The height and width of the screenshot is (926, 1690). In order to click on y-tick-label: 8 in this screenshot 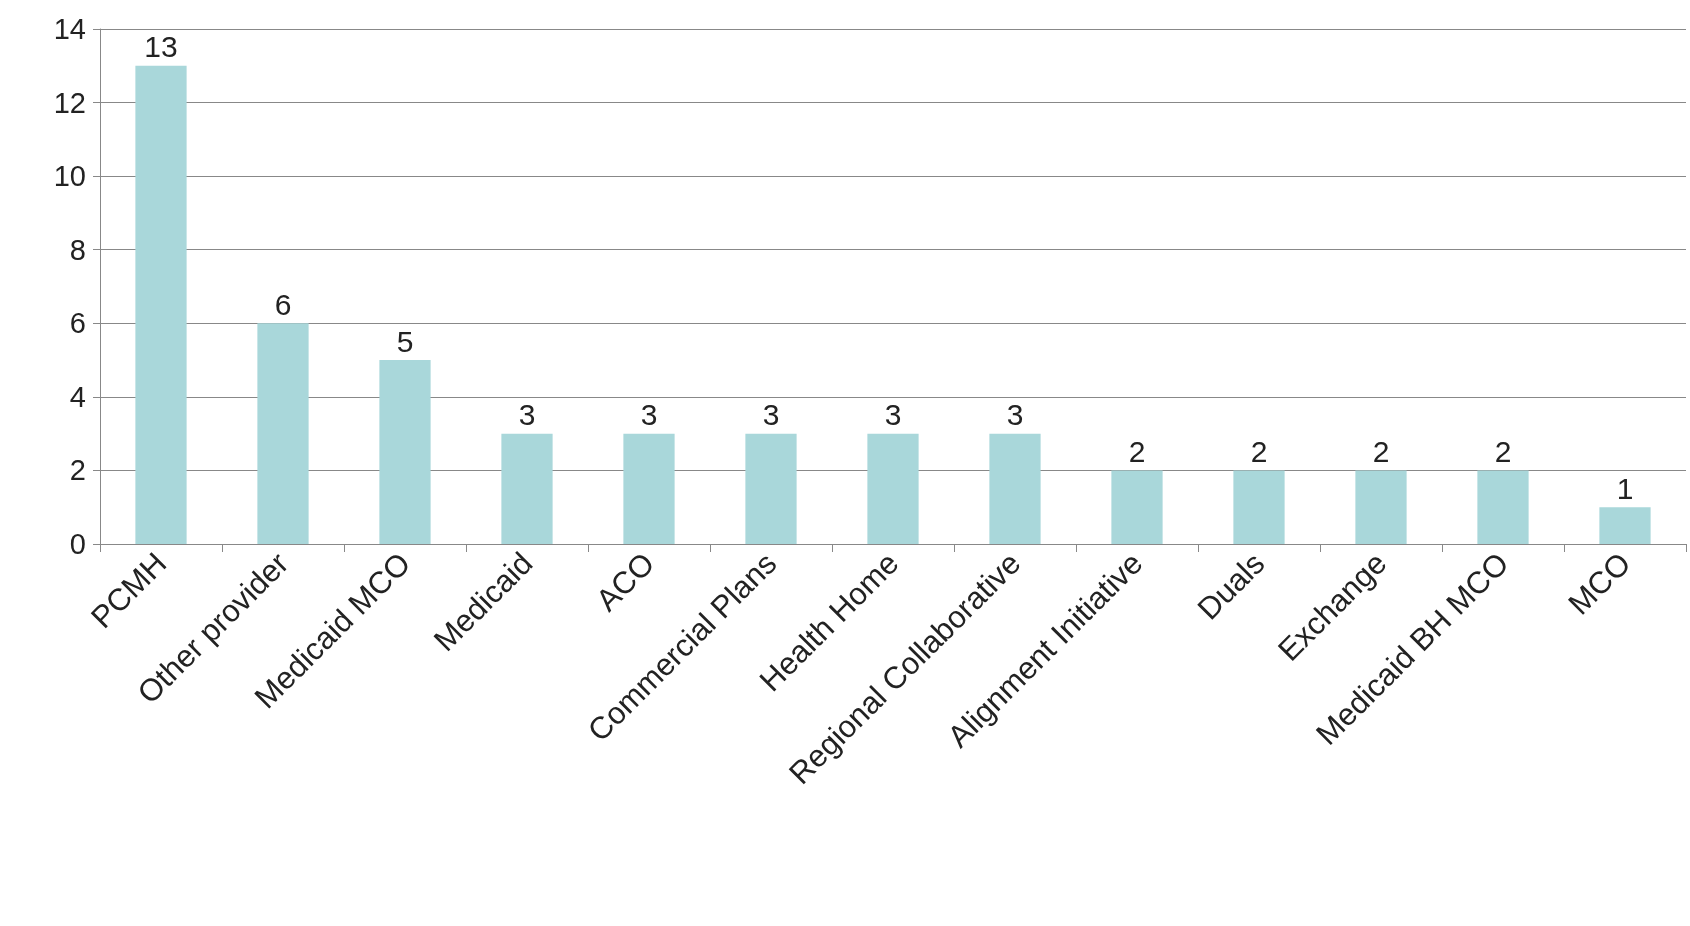, I will do `click(77, 249)`.